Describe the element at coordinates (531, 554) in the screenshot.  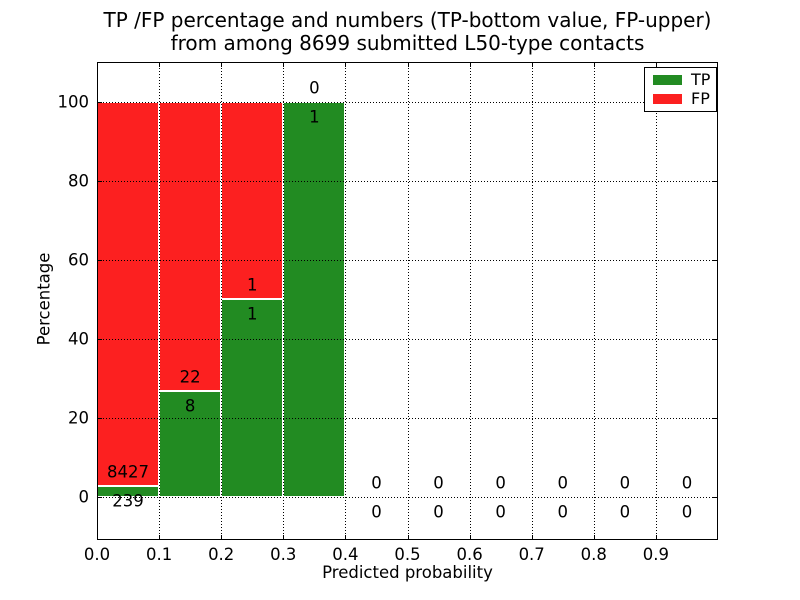
I see `x-tick-label-0.7: 0.7` at that location.